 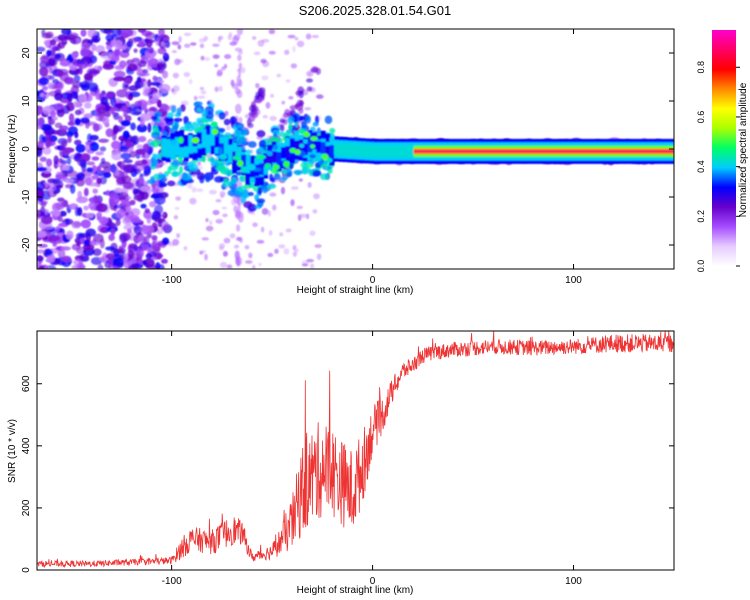 What do you see at coordinates (26, 149) in the screenshot?
I see `spectrogram-ytick-label-2: 0` at bounding box center [26, 149].